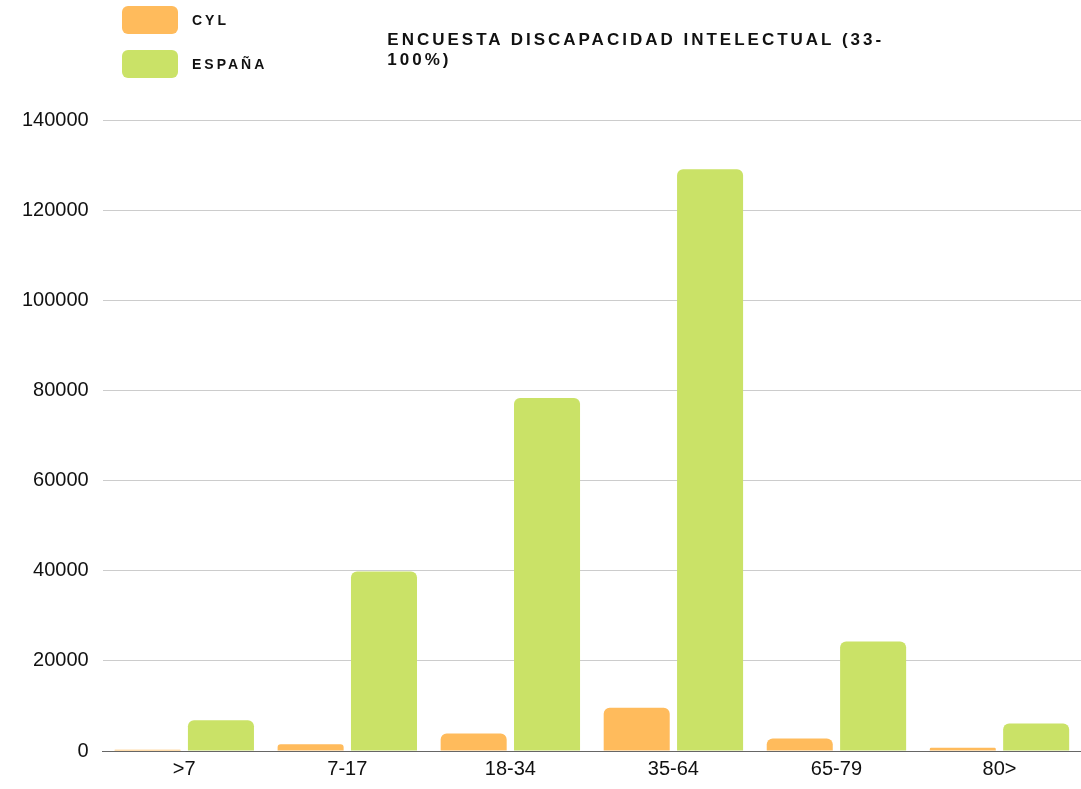  What do you see at coordinates (83, 749) in the screenshot?
I see `y-tick-label: 0` at bounding box center [83, 749].